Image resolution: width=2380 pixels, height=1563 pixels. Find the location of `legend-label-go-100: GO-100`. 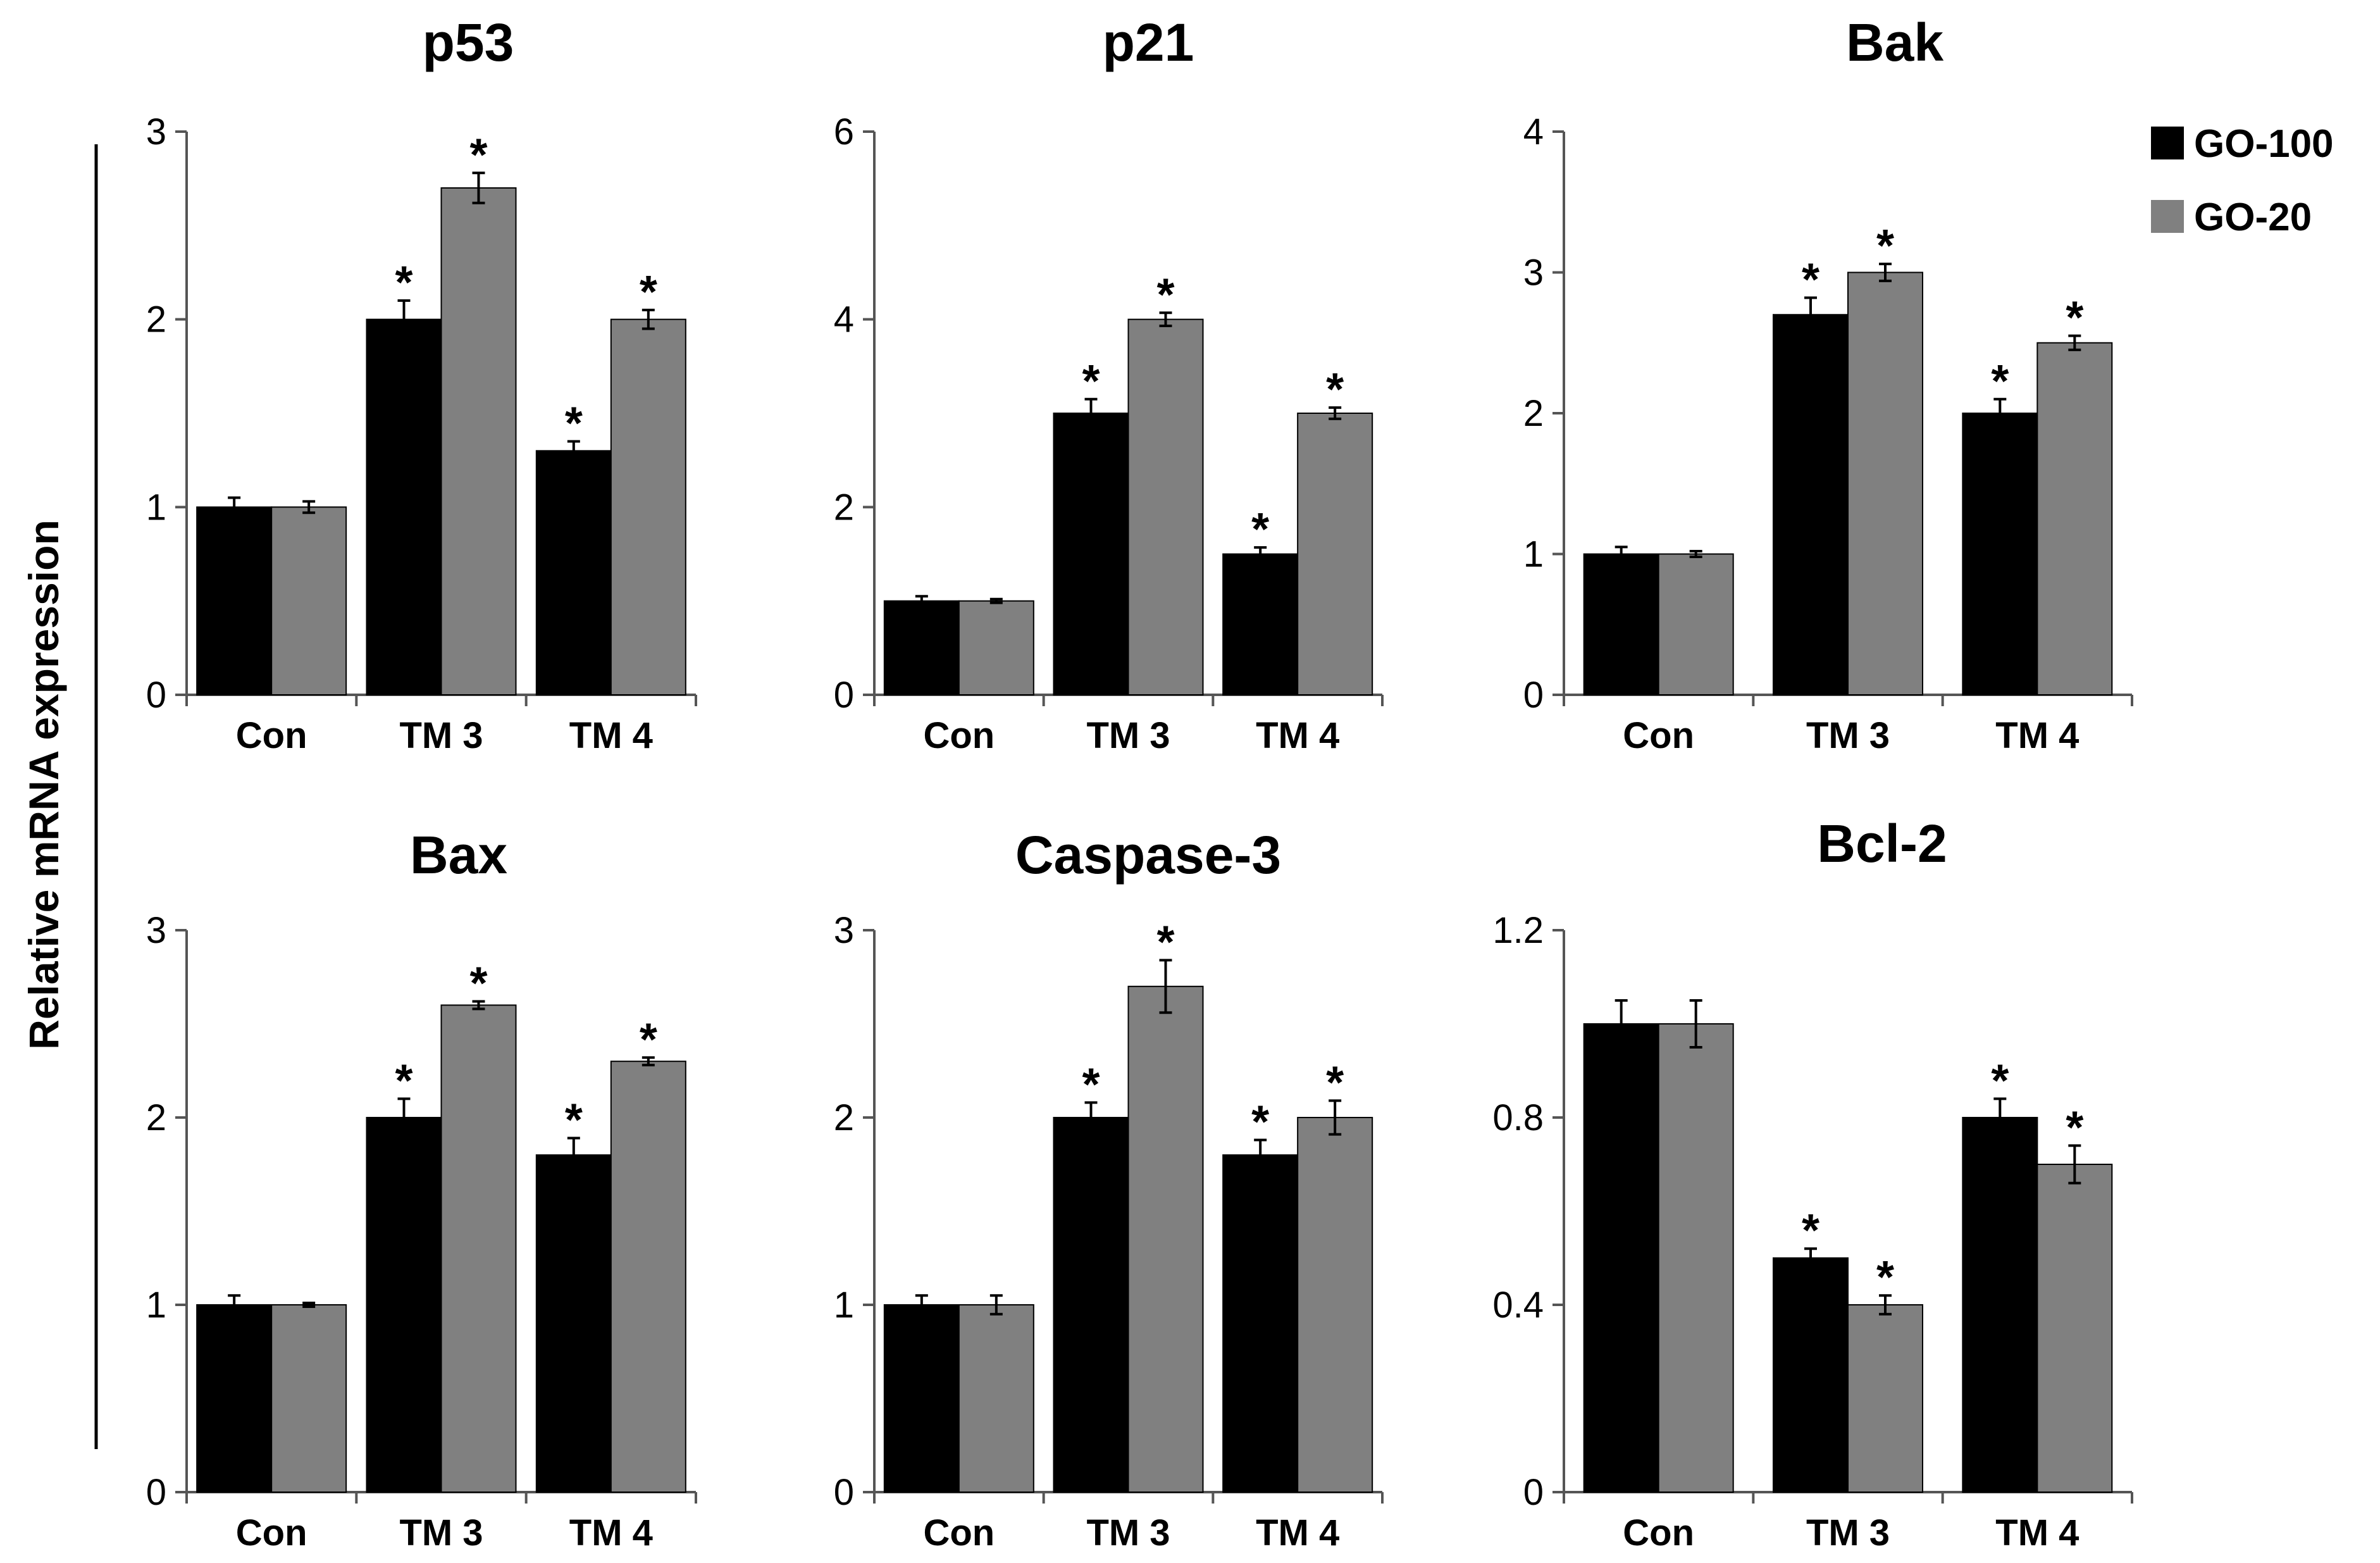

legend-label-go-100: GO-100 is located at coordinates (2264, 144).